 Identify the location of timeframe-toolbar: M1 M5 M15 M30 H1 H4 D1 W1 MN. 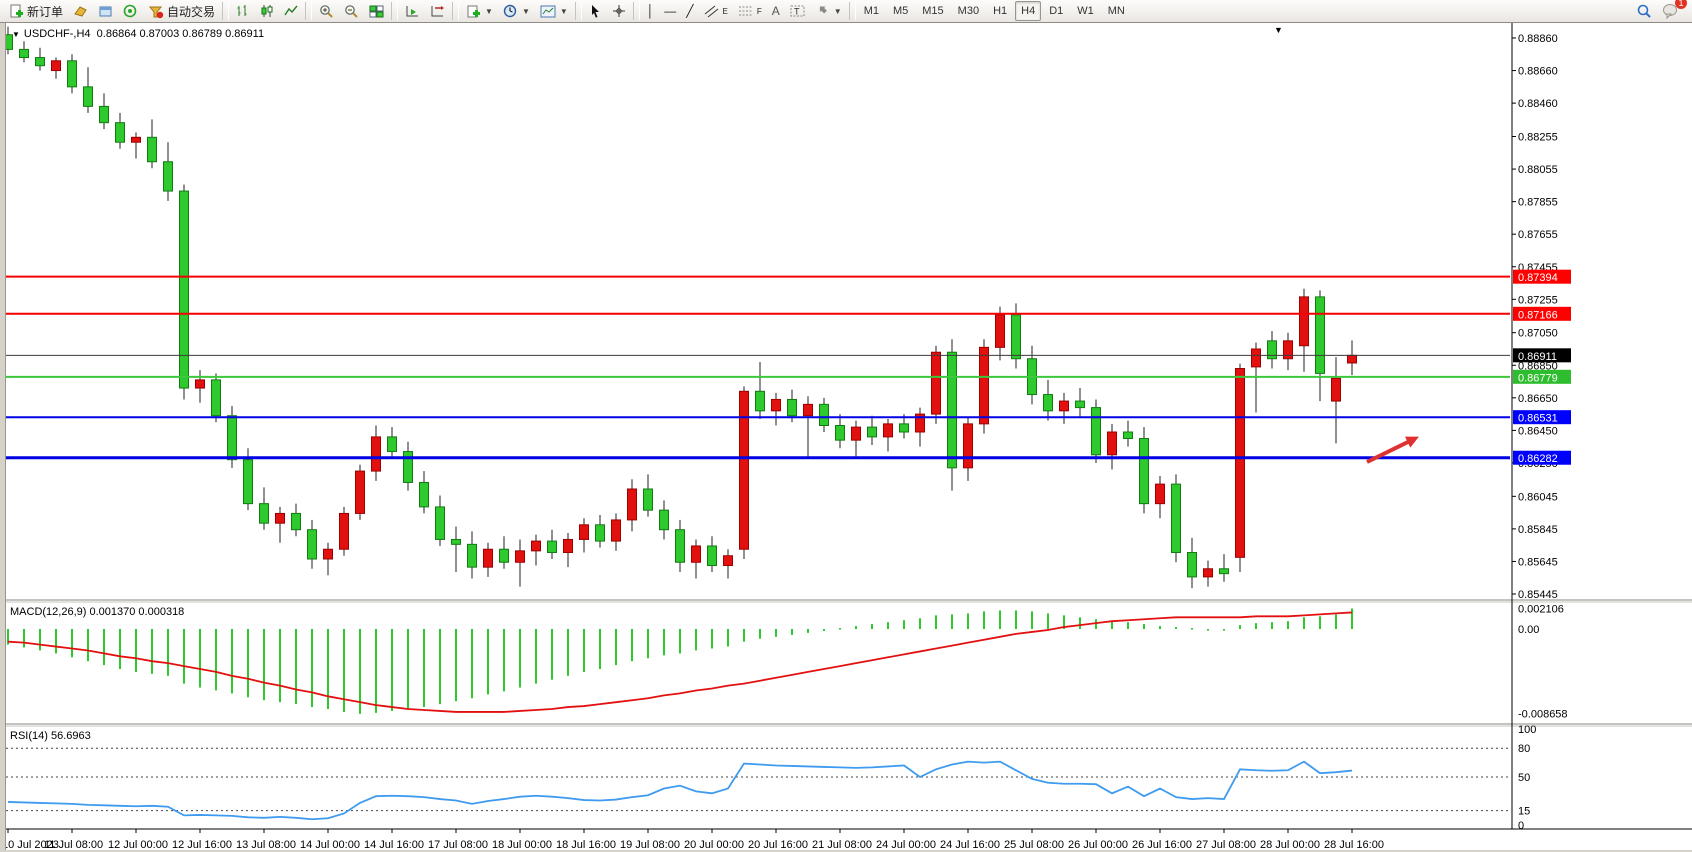
(994, 11).